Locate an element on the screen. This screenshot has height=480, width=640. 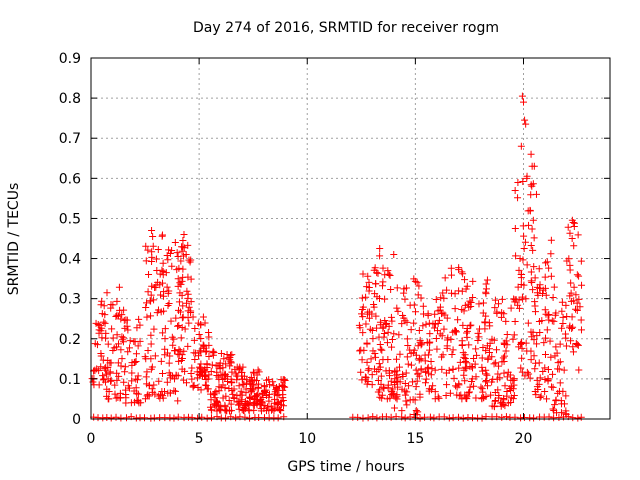
y-tick-label: 0.4 is located at coordinates (70, 260).